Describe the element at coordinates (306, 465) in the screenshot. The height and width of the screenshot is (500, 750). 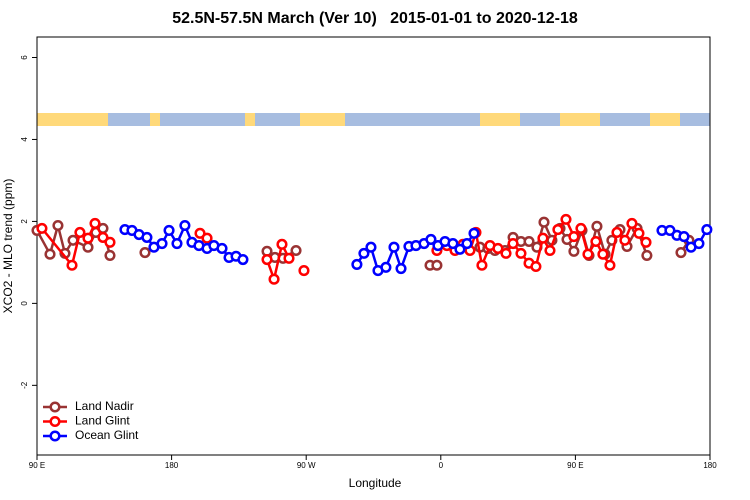
I see `x-tick-label: 90 W` at that location.